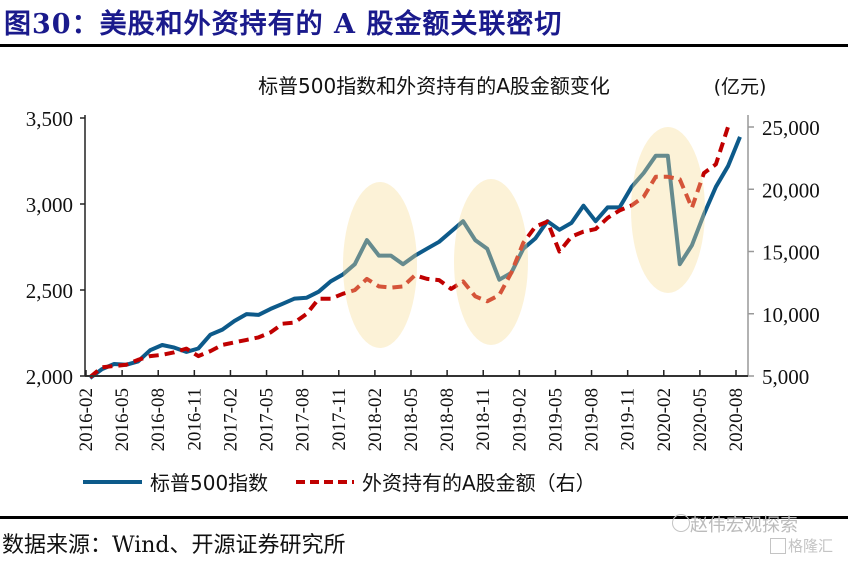  Describe the element at coordinates (785, 377) in the screenshot. I see `right-tick-label: 5,000` at that location.